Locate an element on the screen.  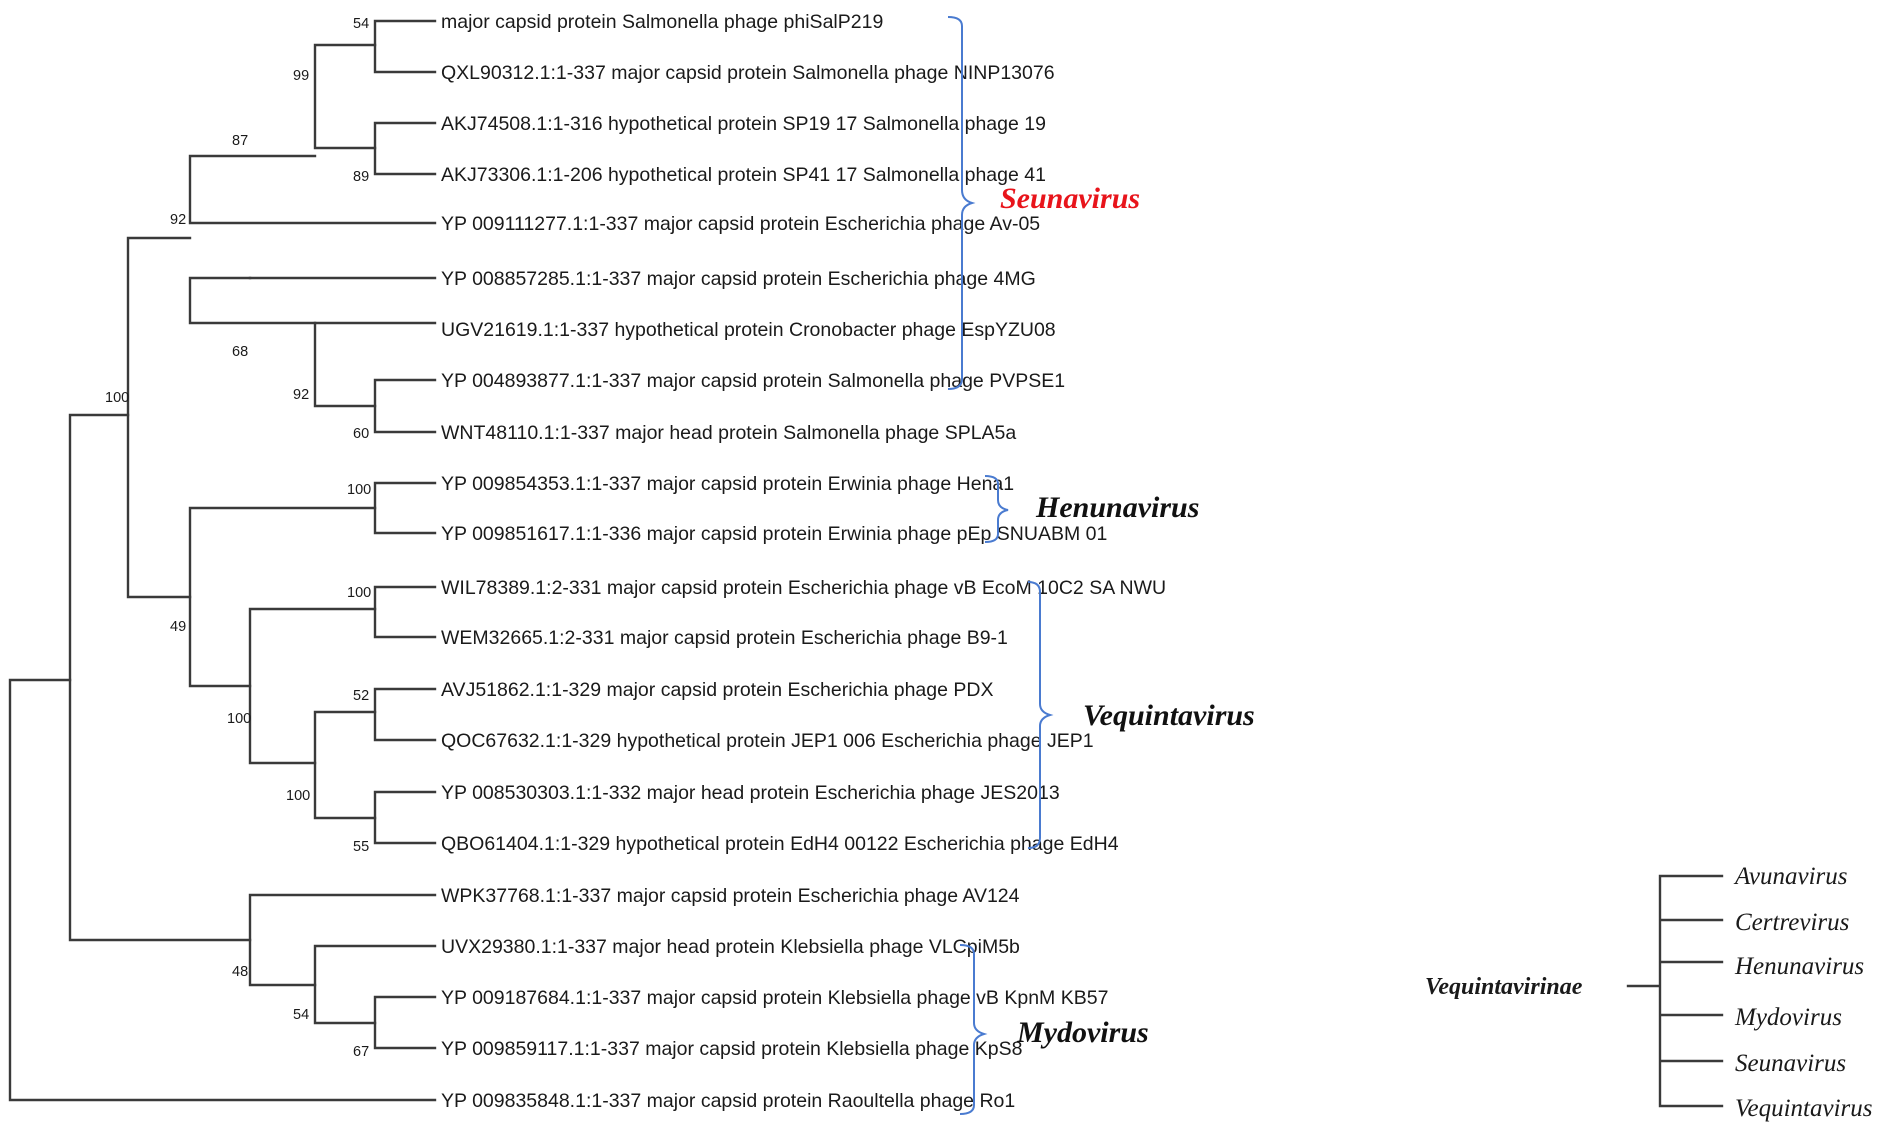
bracket-seunavirus is located at coordinates (961, 203).